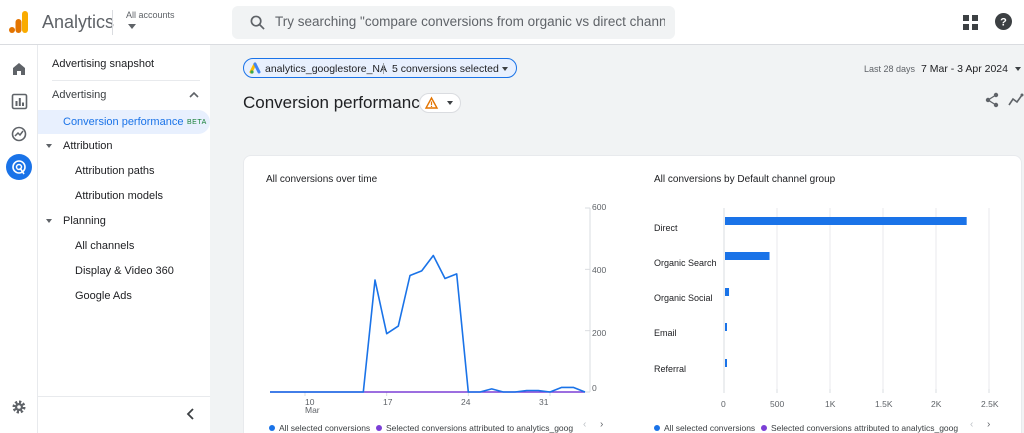  Describe the element at coordinates (191, 414) in the screenshot. I see `collapse-nav-icon` at that location.